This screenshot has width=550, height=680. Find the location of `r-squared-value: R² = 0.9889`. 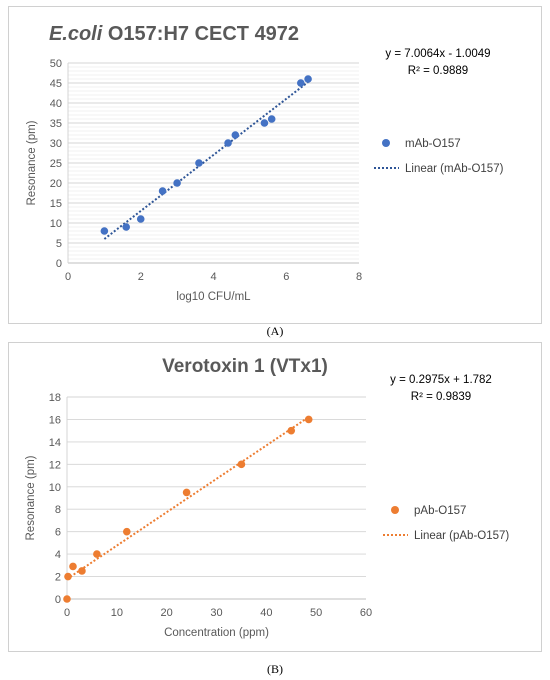

r-squared-value: R² = 0.9889 is located at coordinates (438, 71).